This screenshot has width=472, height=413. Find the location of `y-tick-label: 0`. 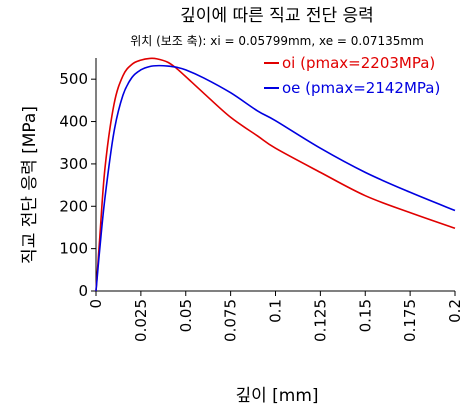

y-tick-label: 0 is located at coordinates (83, 291).